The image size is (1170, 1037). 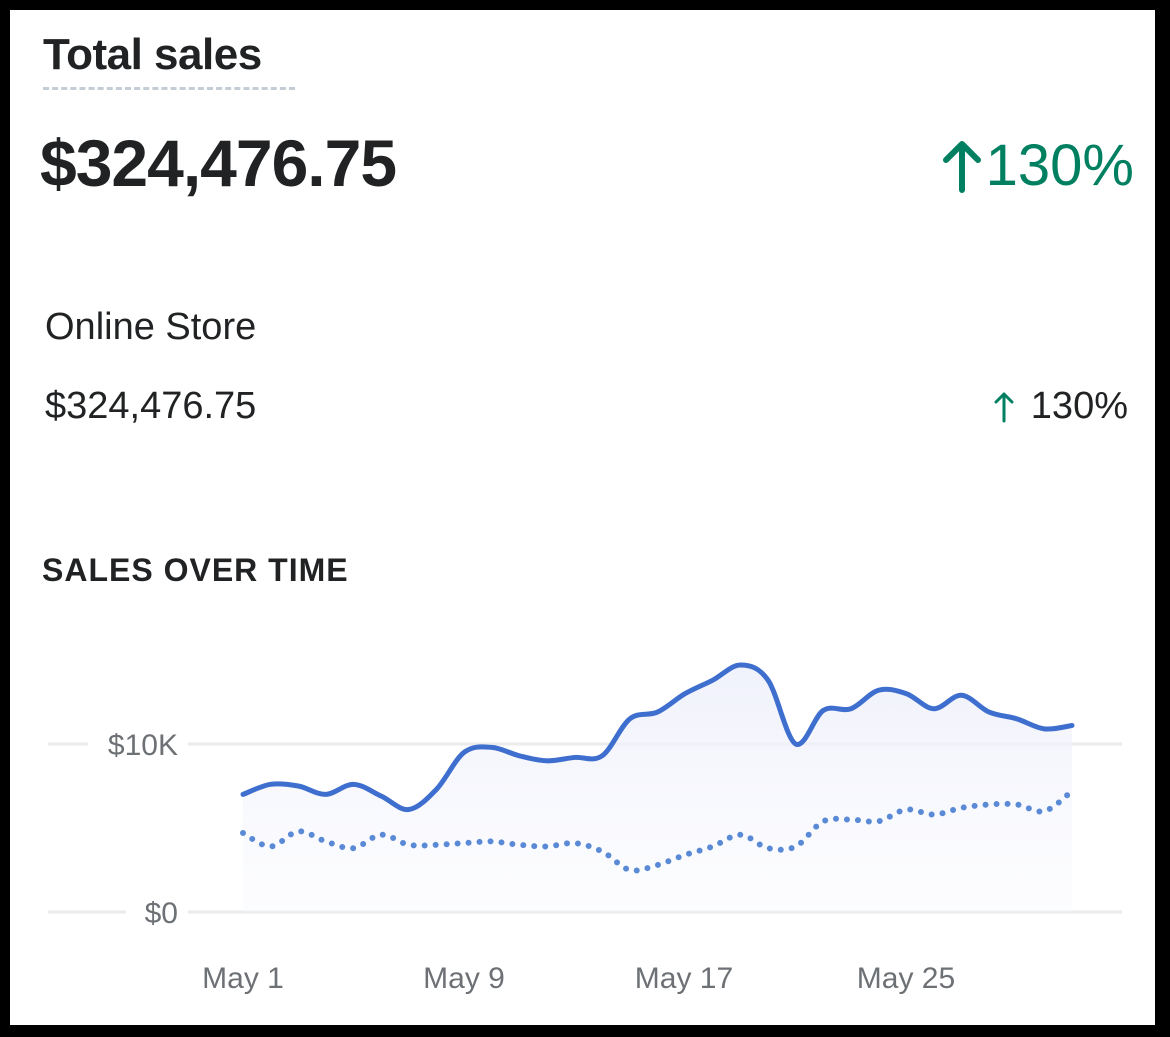 I want to click on breakdown-value-online-store: $324,476.75, so click(x=151, y=406).